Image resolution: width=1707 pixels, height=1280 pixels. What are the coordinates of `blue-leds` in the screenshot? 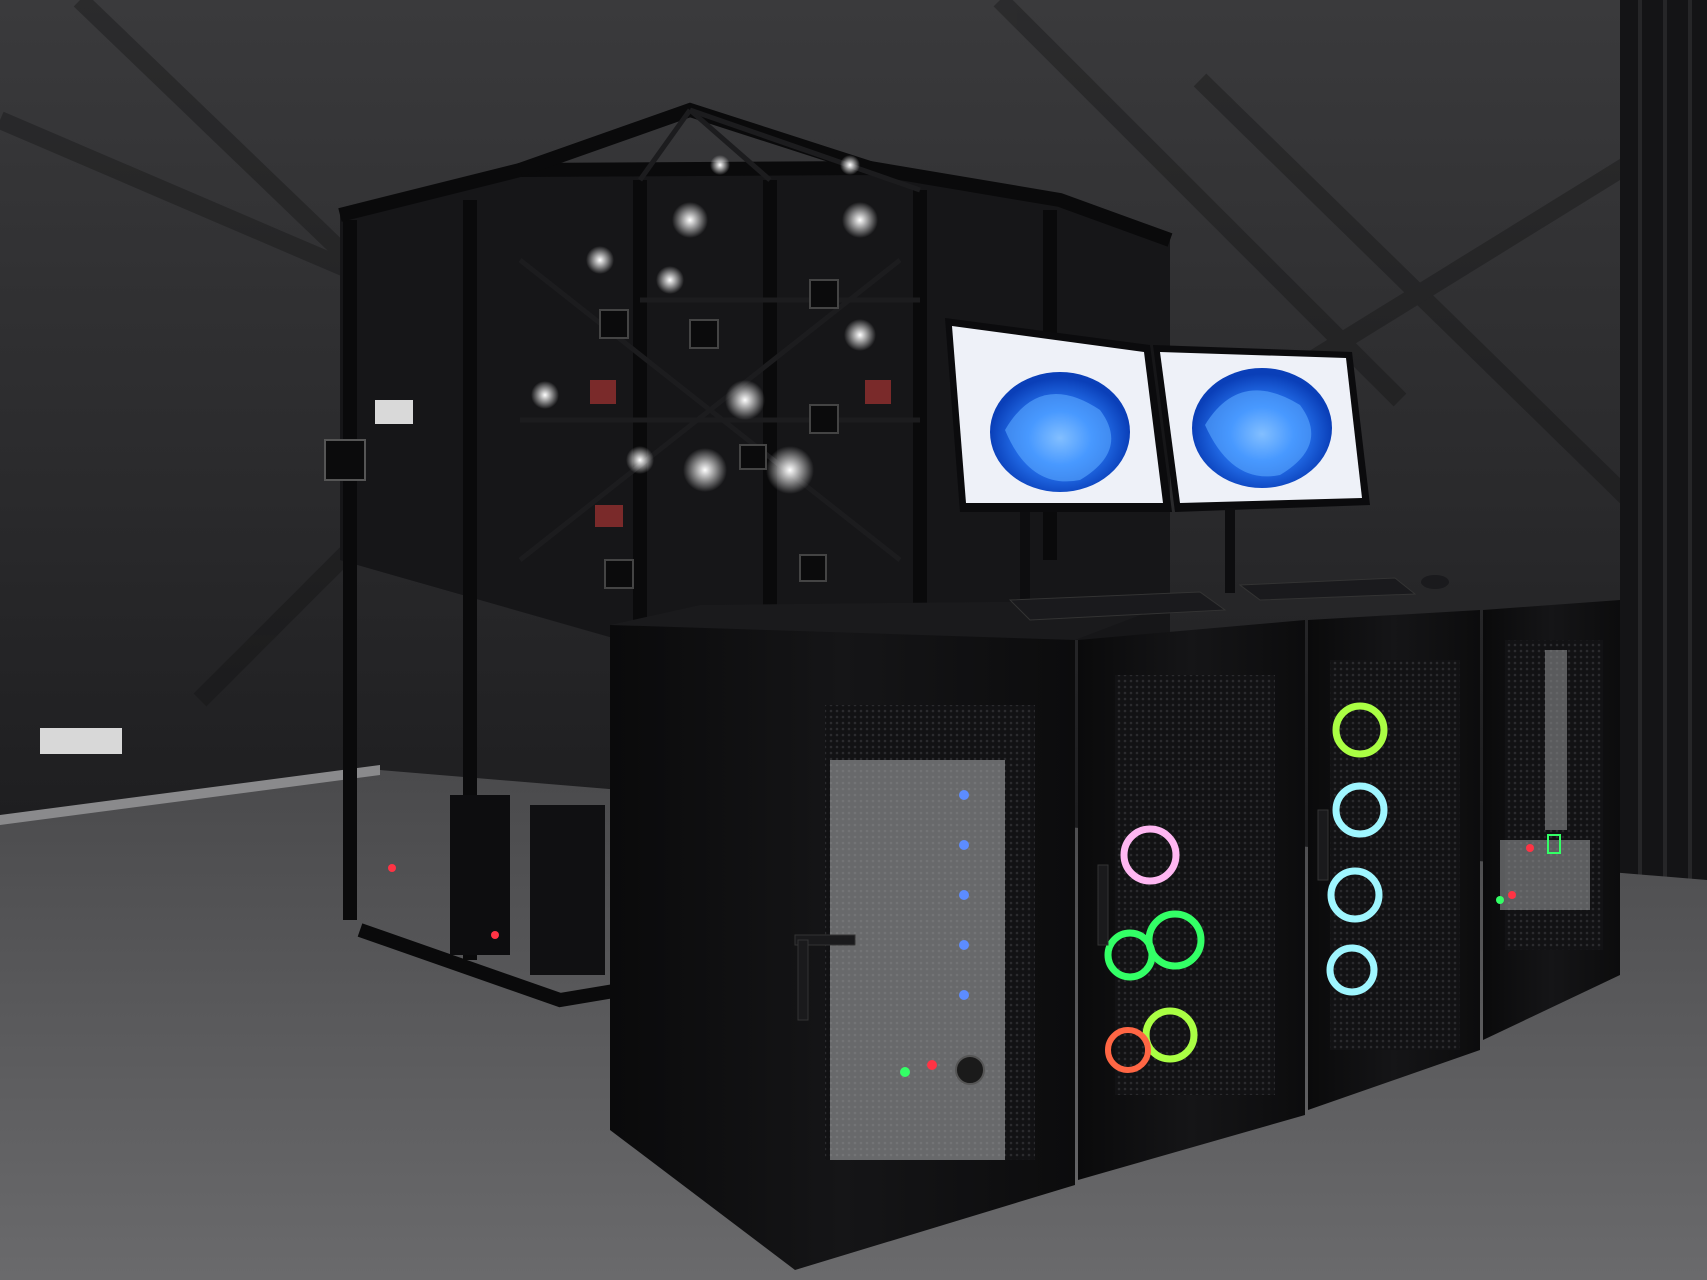 It's located at (964, 895).